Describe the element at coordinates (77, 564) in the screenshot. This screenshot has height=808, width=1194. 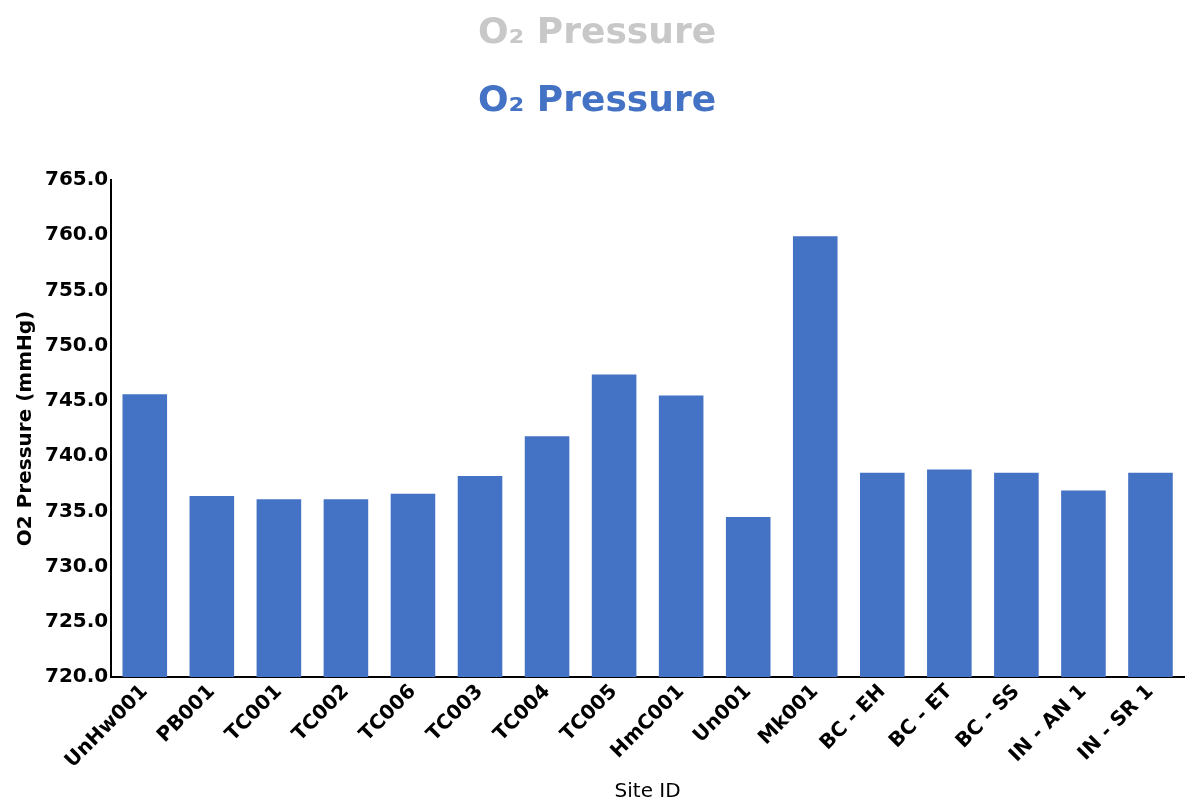
I see `y-tick-label: 730.0` at that location.